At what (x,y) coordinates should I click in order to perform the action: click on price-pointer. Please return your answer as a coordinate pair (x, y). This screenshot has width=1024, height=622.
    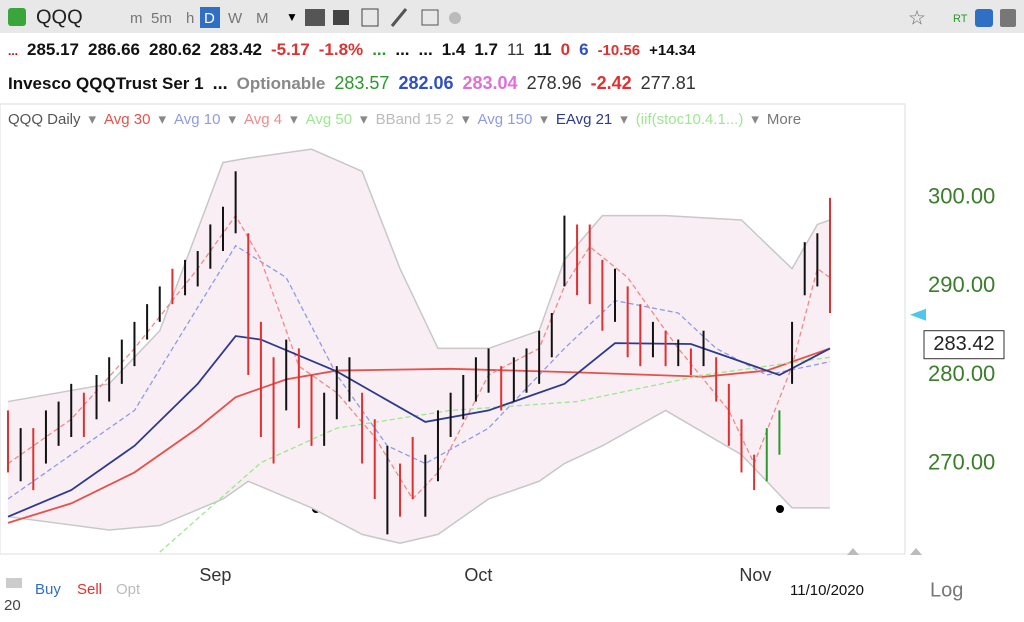
    Looking at the image, I should click on (918, 314).